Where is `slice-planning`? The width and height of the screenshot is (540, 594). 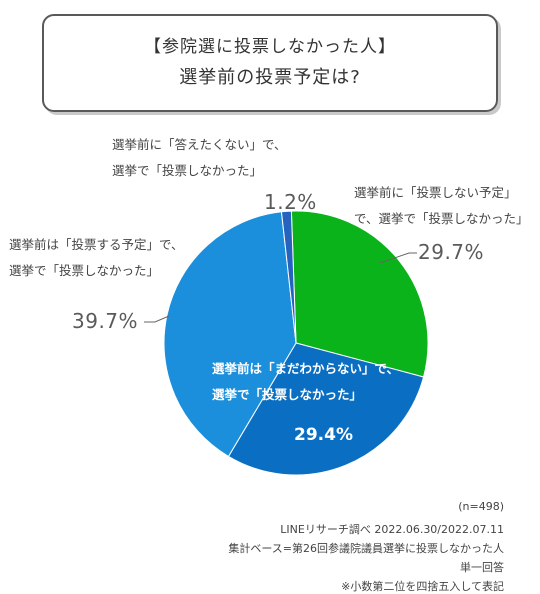 slice-planning is located at coordinates (230, 334).